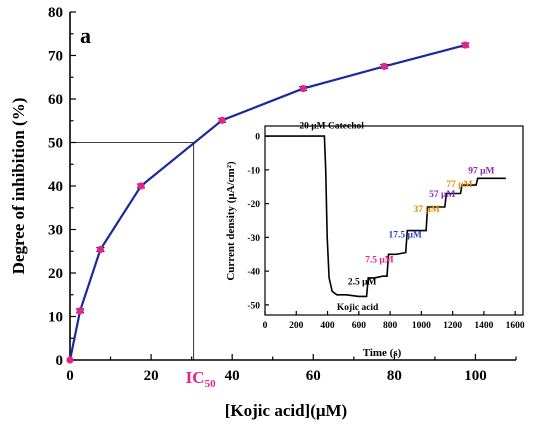 The height and width of the screenshot is (429, 550). I want to click on inset-x-tick-label: 1400, so click(483, 326).